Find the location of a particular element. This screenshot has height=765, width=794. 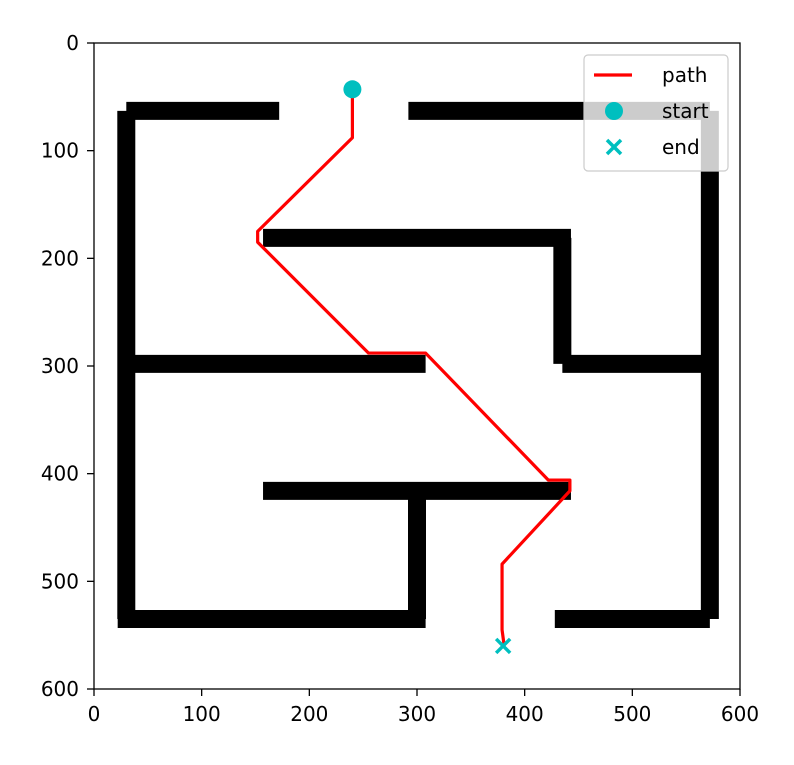

x-axis: 0 100 200 300 400 500 600 is located at coordinates (423, 707).